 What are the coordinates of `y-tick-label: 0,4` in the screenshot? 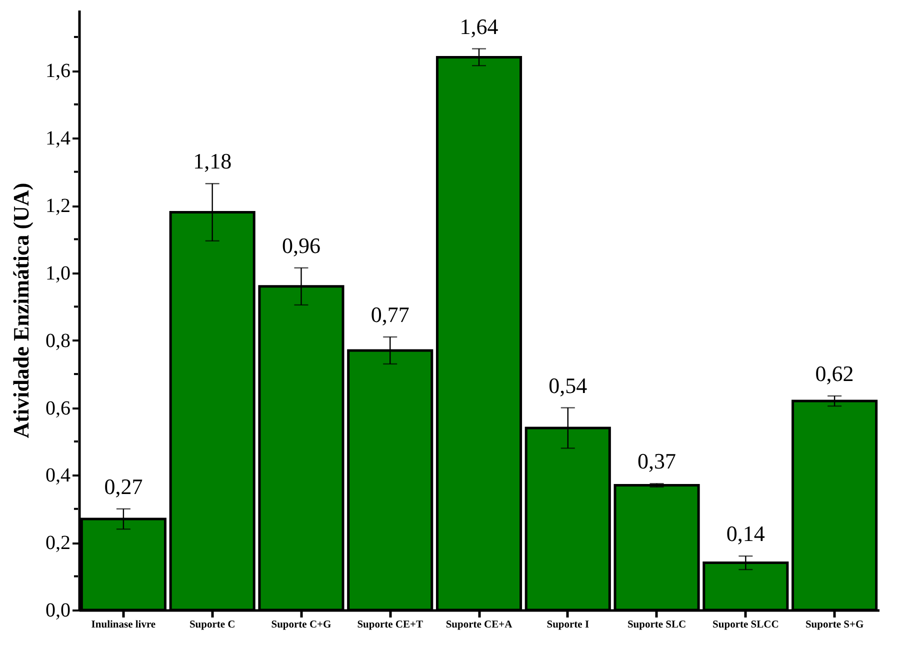 It's located at (58, 475).